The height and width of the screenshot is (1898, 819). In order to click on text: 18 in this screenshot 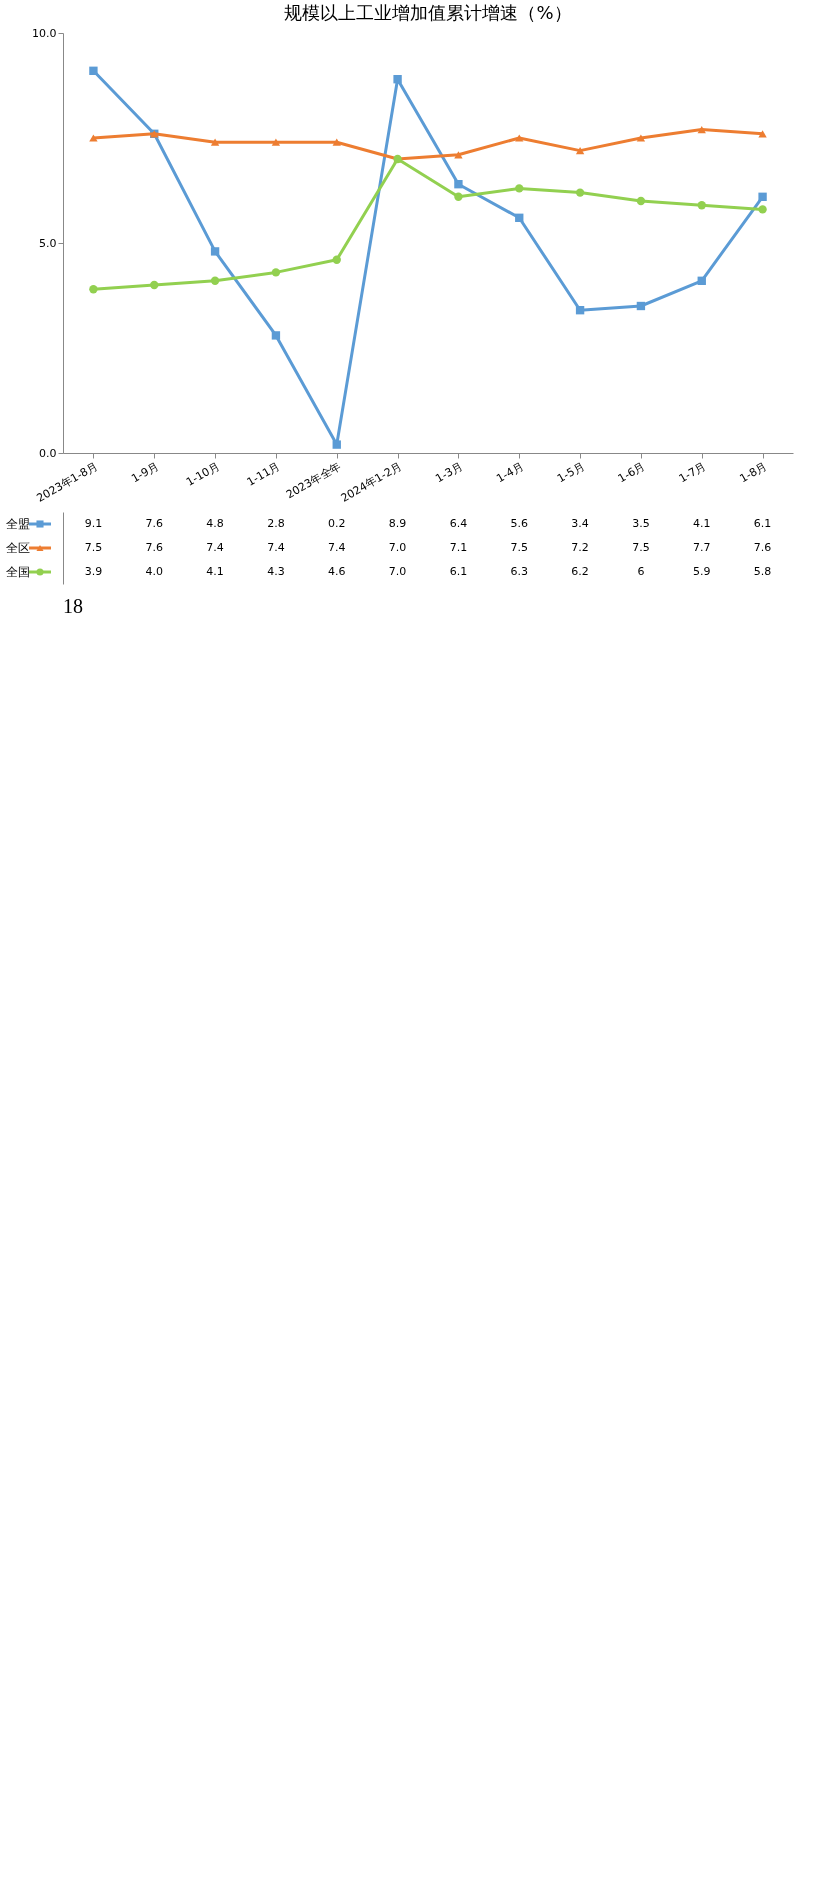, I will do `click(73, 606)`.